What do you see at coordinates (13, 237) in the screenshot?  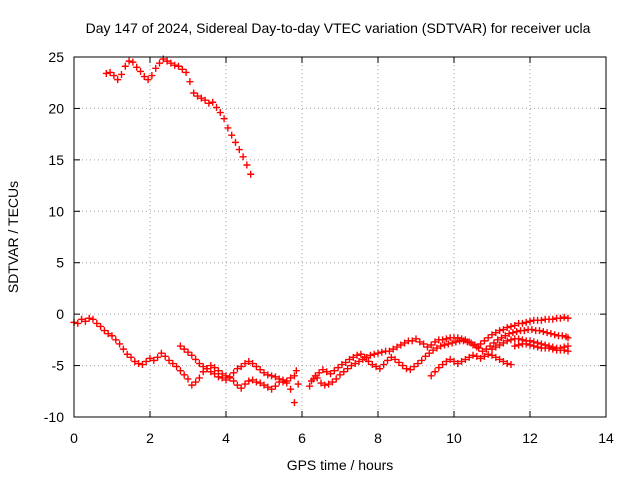 I see `y-axis-label: SDTVAR / TECUs` at bounding box center [13, 237].